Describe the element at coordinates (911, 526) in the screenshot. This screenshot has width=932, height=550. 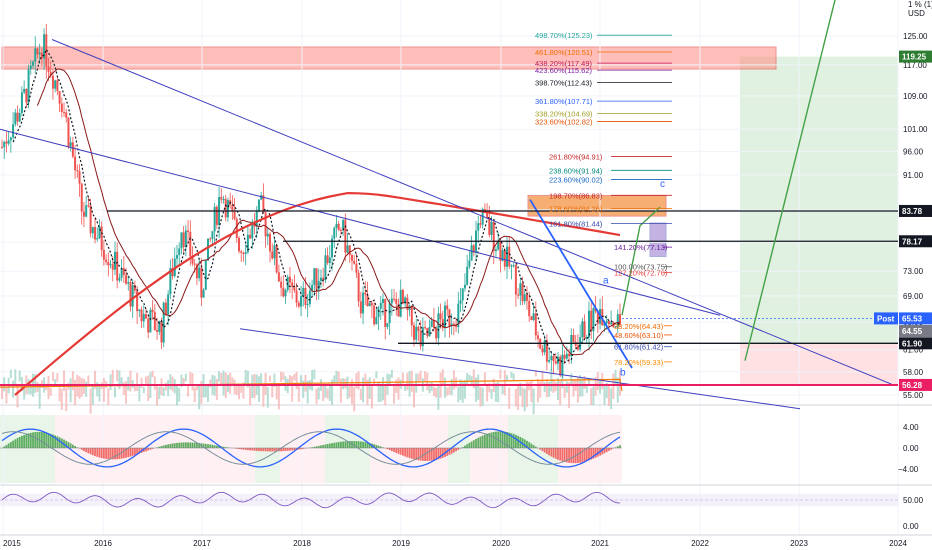
I see `rsi-tick-1: 0.00` at that location.